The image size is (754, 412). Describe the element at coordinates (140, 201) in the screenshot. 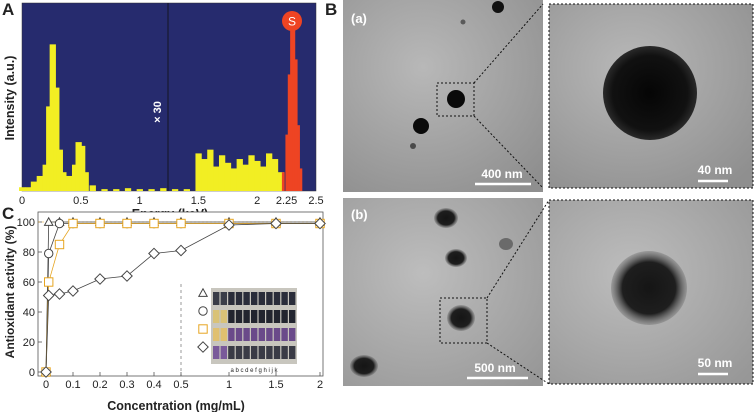

I see `x-tick-2: 1` at that location.